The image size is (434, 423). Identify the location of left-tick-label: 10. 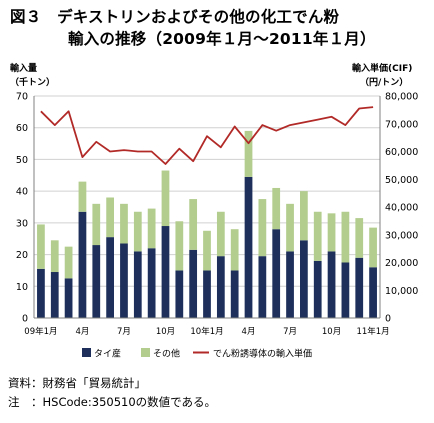
(22, 287).